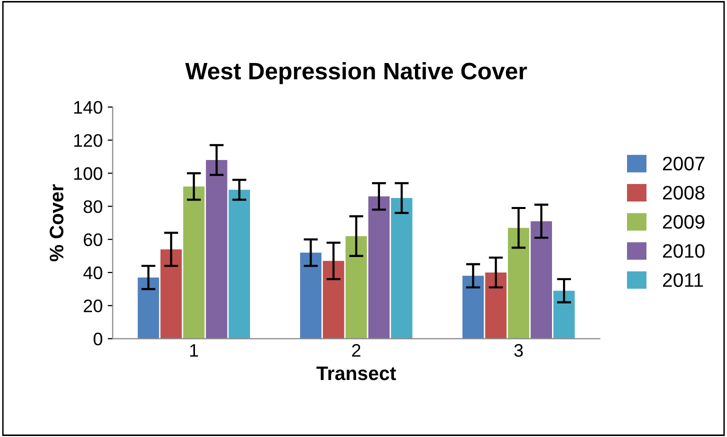  I want to click on x-tick-label: 2, so click(356, 350).